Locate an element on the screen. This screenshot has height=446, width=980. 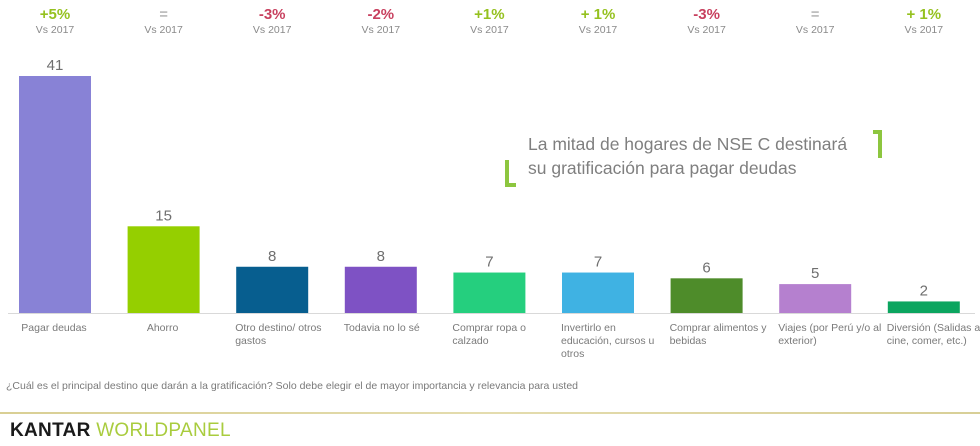
category-label-9: Diversión (Salidas al cine, comer, etc.) is located at coordinates (933, 334).